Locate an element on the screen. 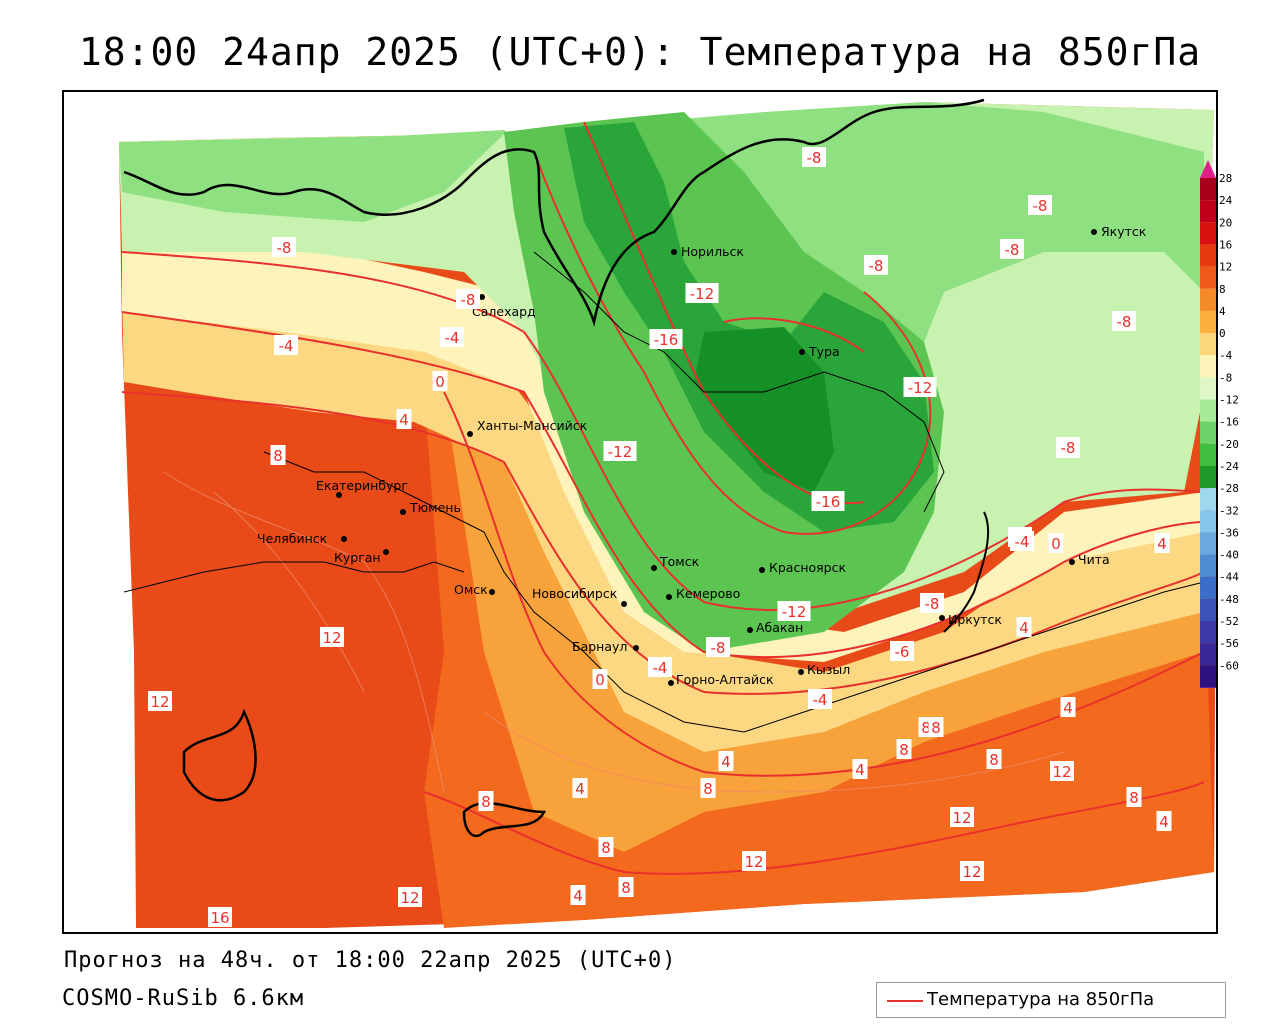 The height and width of the screenshot is (1024, 1280). colorbar-tick-label: -24 is located at coordinates (1229, 466).